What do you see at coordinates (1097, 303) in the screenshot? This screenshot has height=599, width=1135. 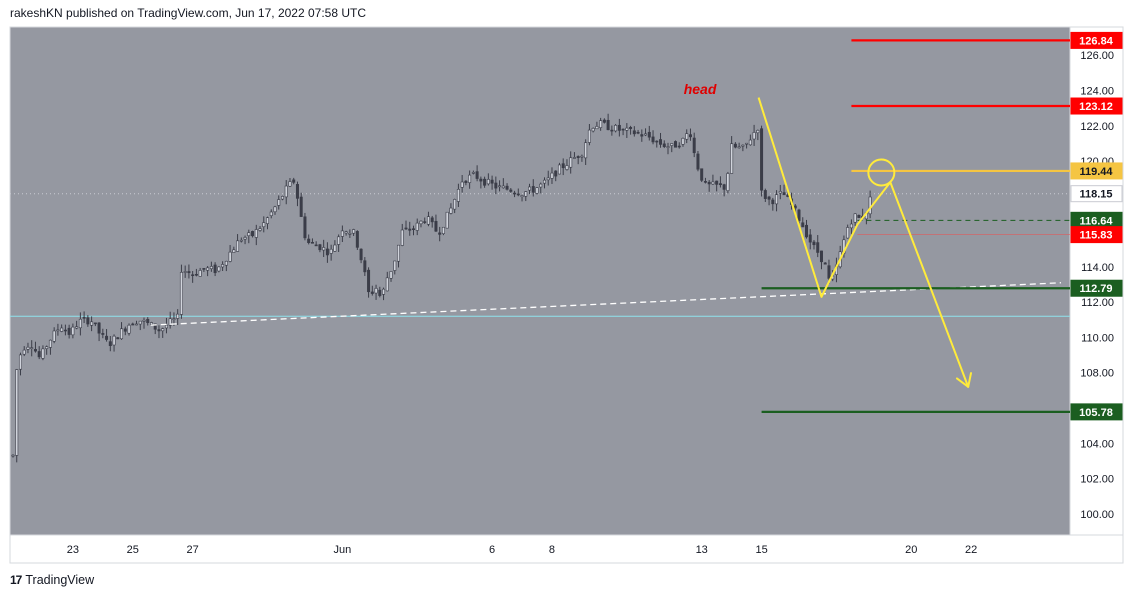 I see `y-tick-label: 112.00` at bounding box center [1097, 303].